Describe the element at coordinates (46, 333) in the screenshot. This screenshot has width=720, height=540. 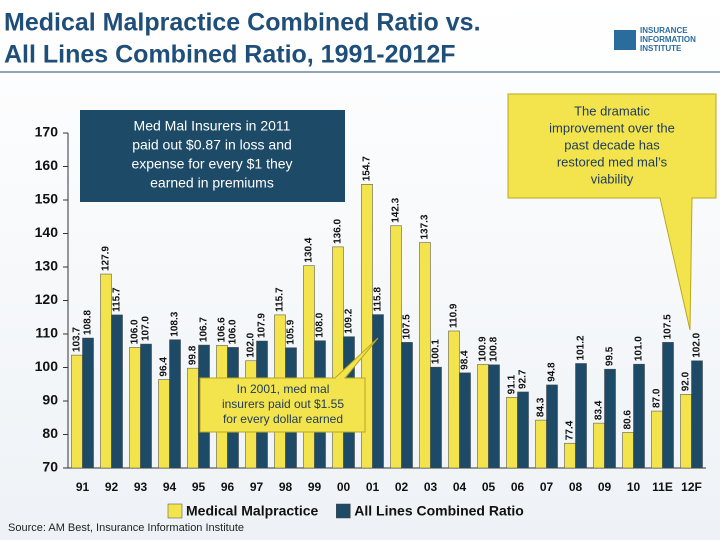
I see `y-tick-label: 110` at that location.